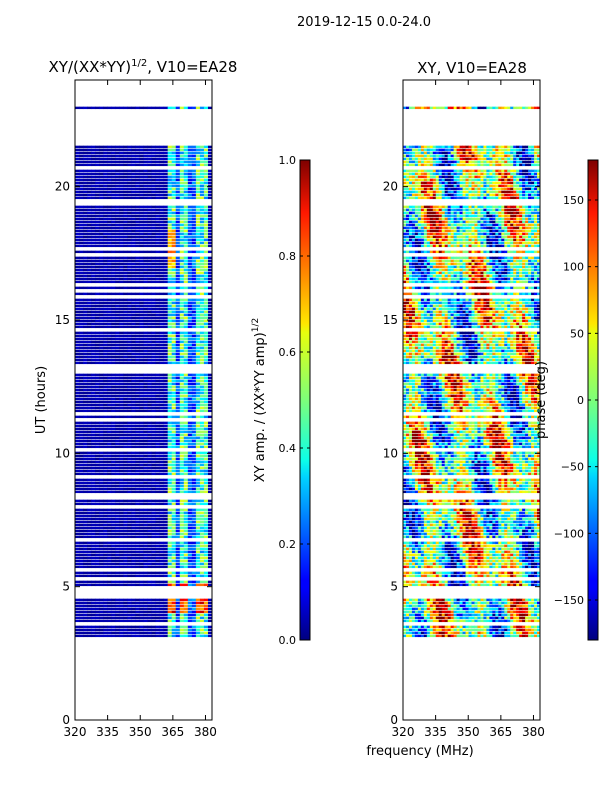 The image size is (600, 800). I want to click on amplitude-ylabel: UT (hours), so click(41, 400).